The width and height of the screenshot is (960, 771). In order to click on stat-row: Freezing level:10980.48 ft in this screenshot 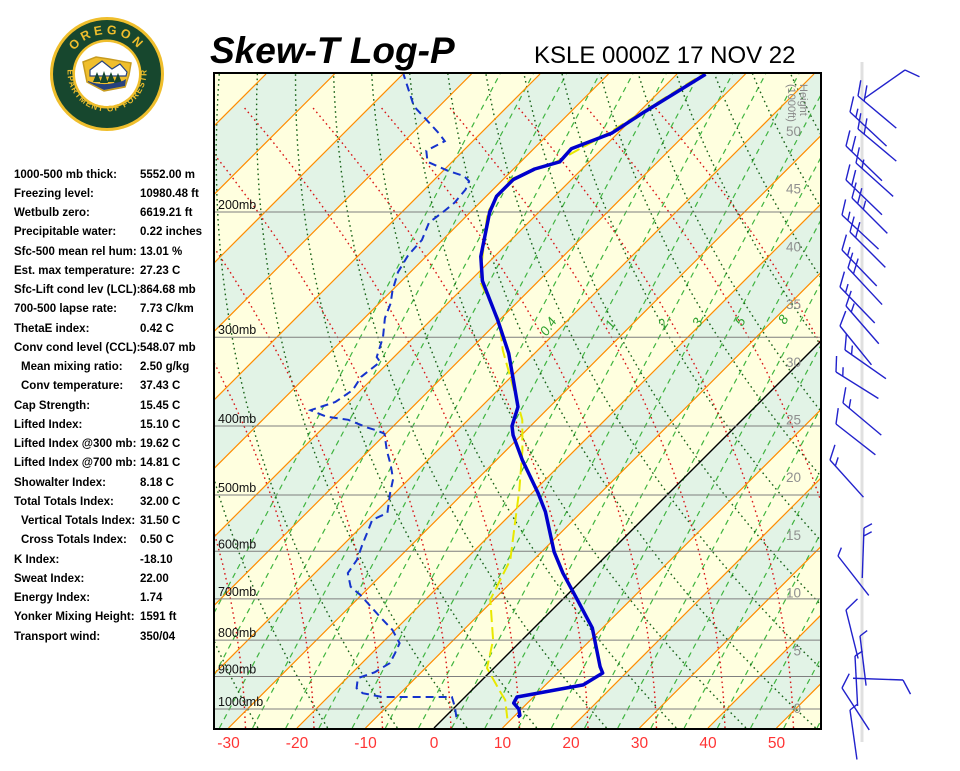, I will do `click(114, 193)`.